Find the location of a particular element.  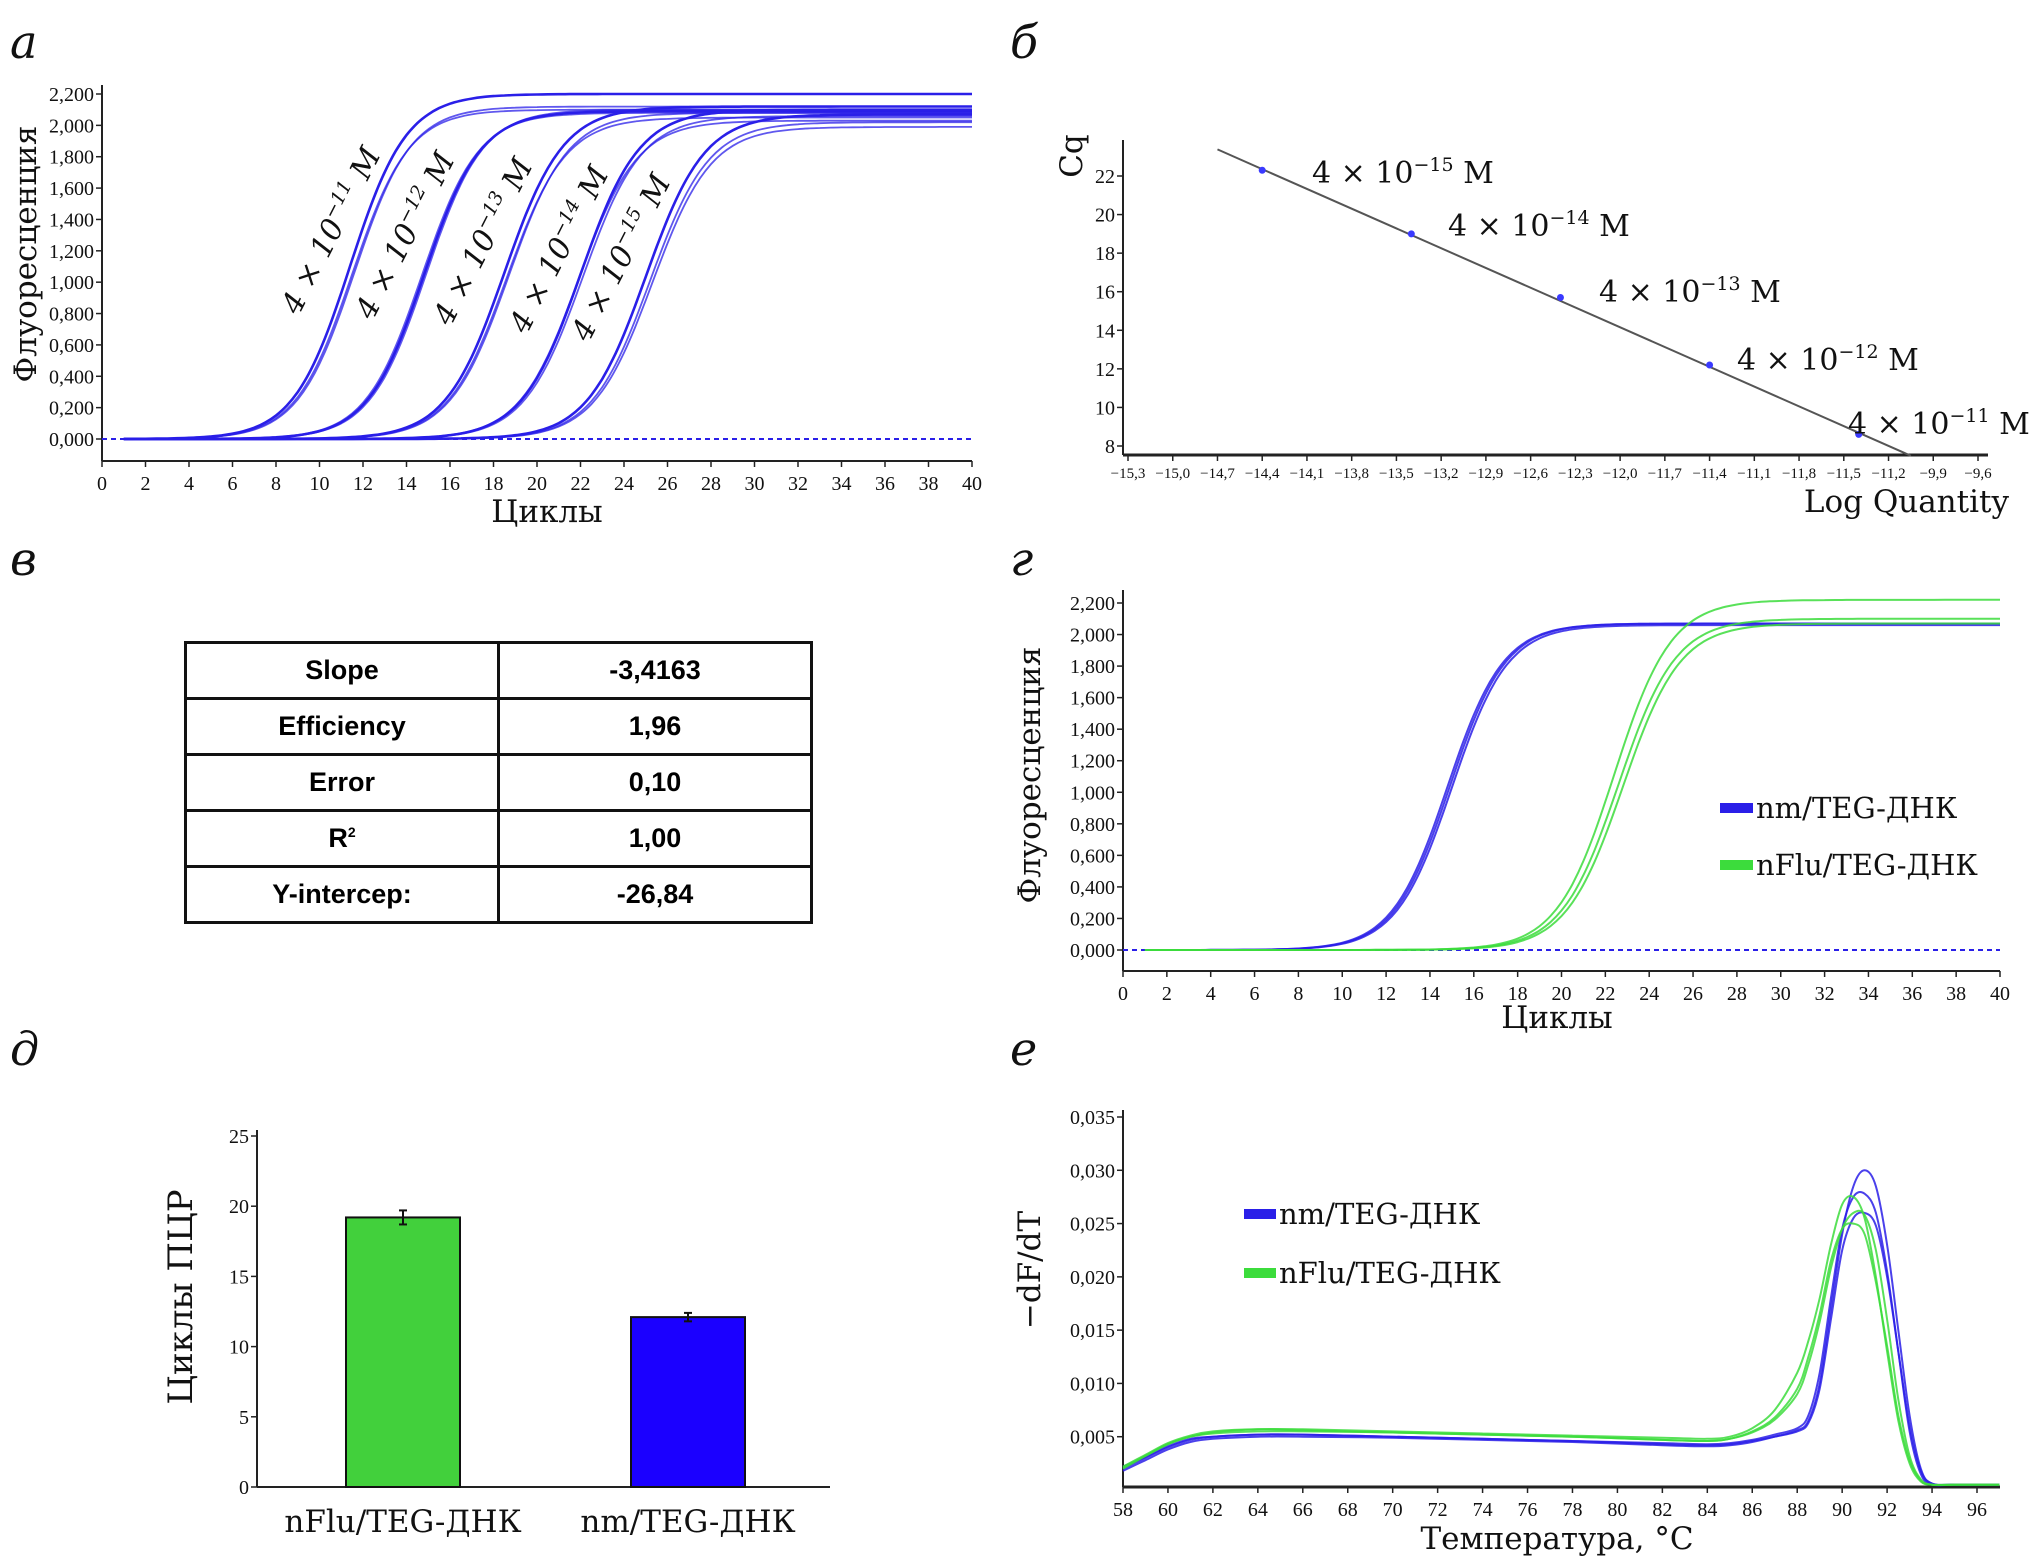

x-tick-label: 82 is located at coordinates (1662, 1510).